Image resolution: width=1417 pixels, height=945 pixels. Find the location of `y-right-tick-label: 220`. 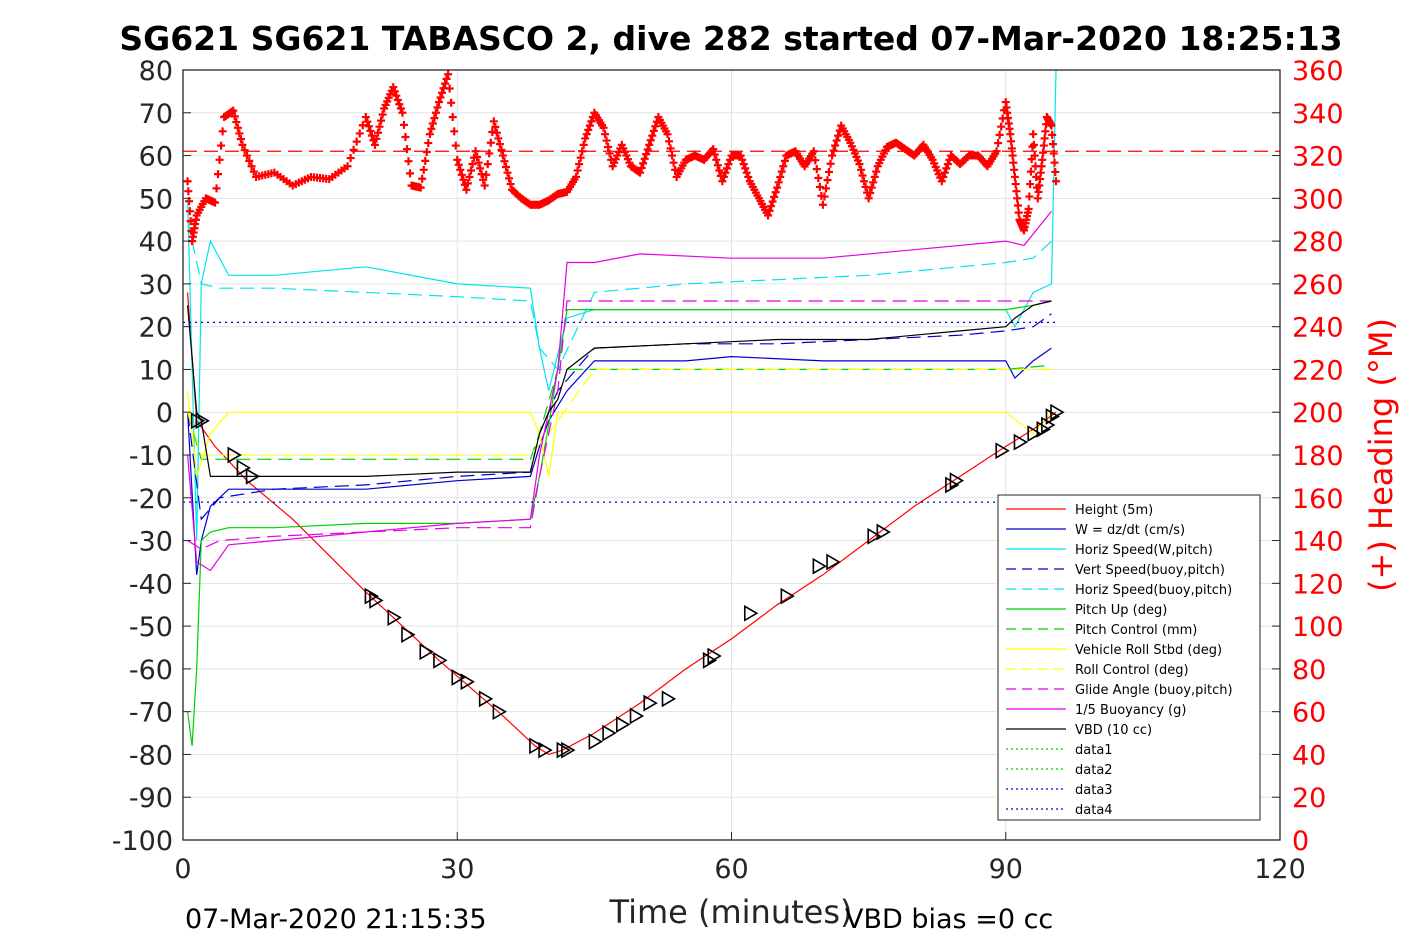

y-right-tick-label: 220 is located at coordinates (1318, 370).